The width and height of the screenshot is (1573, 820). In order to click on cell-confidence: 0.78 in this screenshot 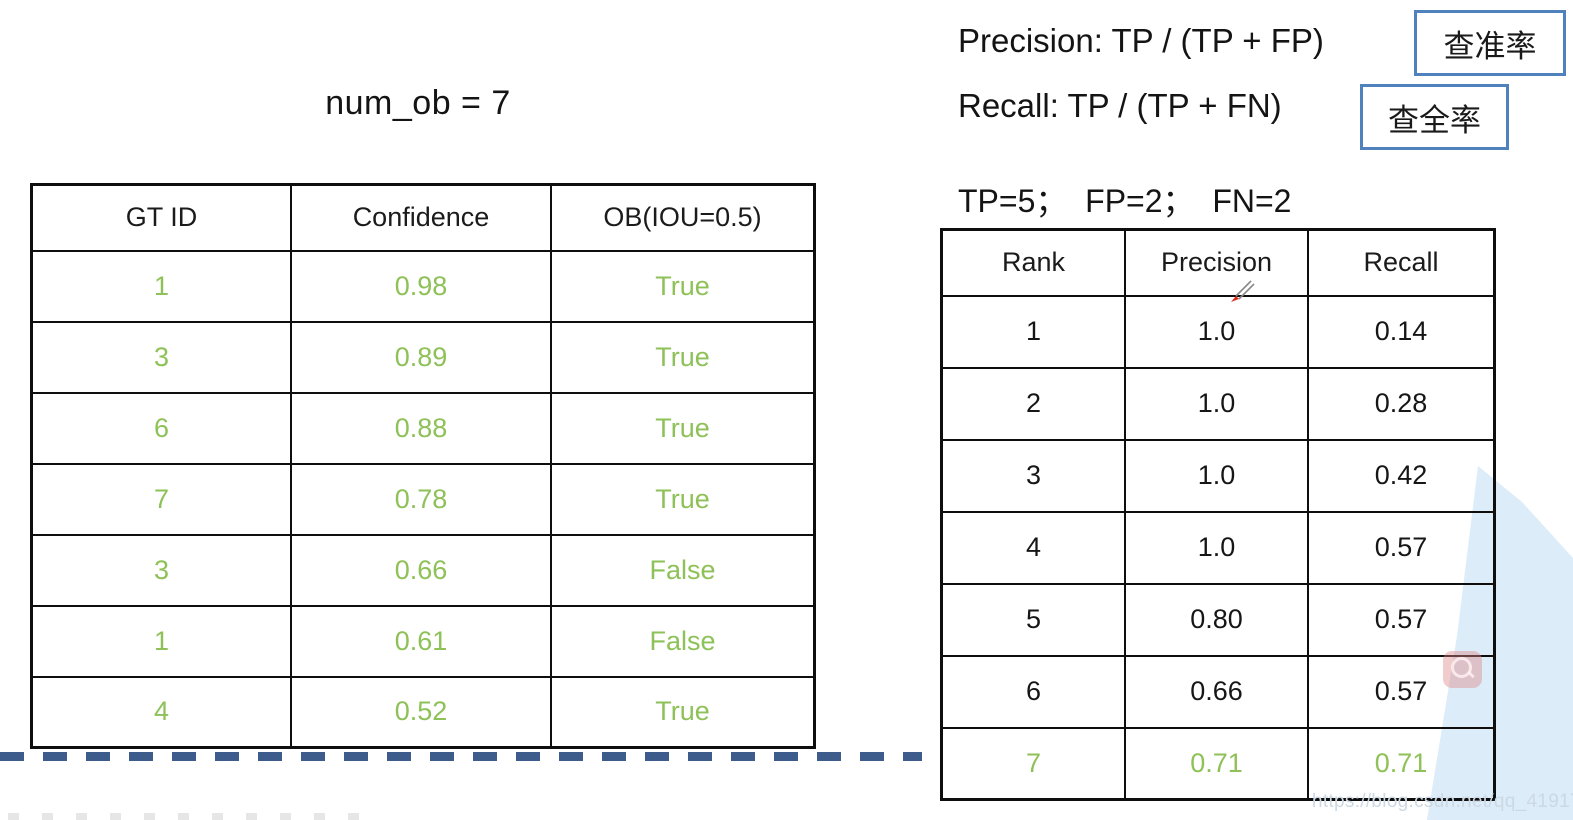, I will do `click(421, 499)`.